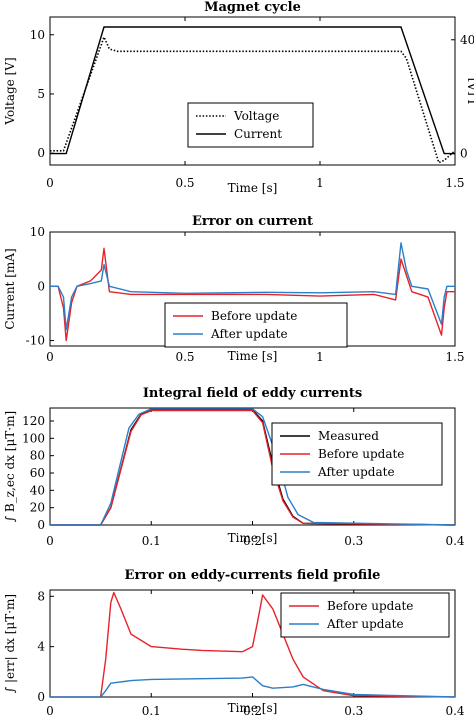 This screenshot has width=474, height=718. What do you see at coordinates (470, 91) in the screenshot?
I see `y-axis-right-label: I [A]` at bounding box center [470, 91].